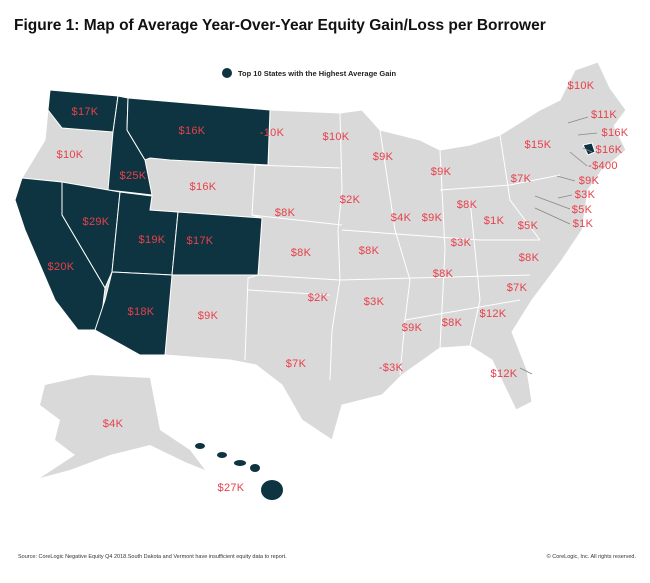 The height and width of the screenshot is (583, 650). What do you see at coordinates (583, 224) in the screenshot?
I see `label-dc: $1K` at bounding box center [583, 224].